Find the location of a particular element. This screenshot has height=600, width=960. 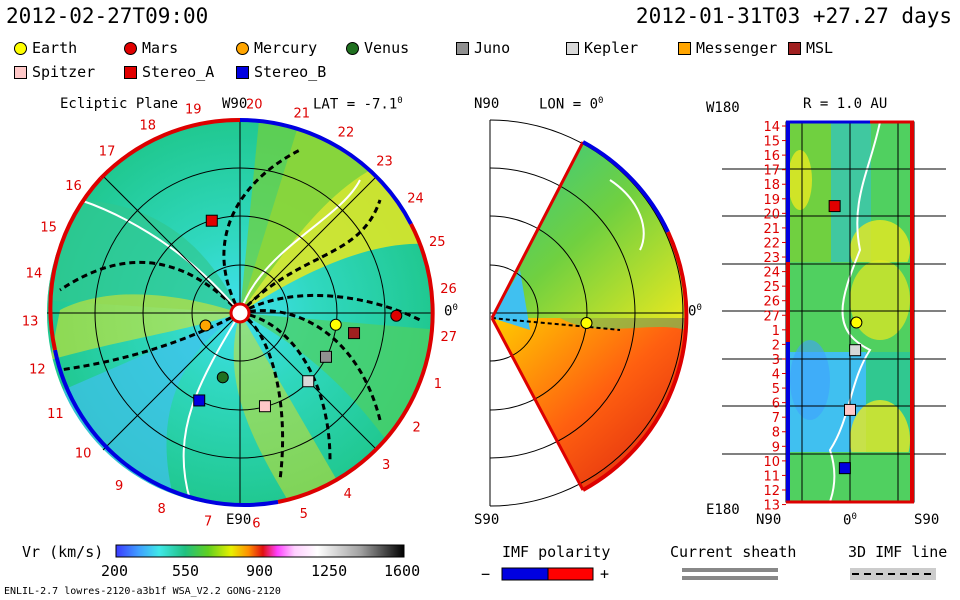

carrington-tick: 14 is located at coordinates (34, 273).